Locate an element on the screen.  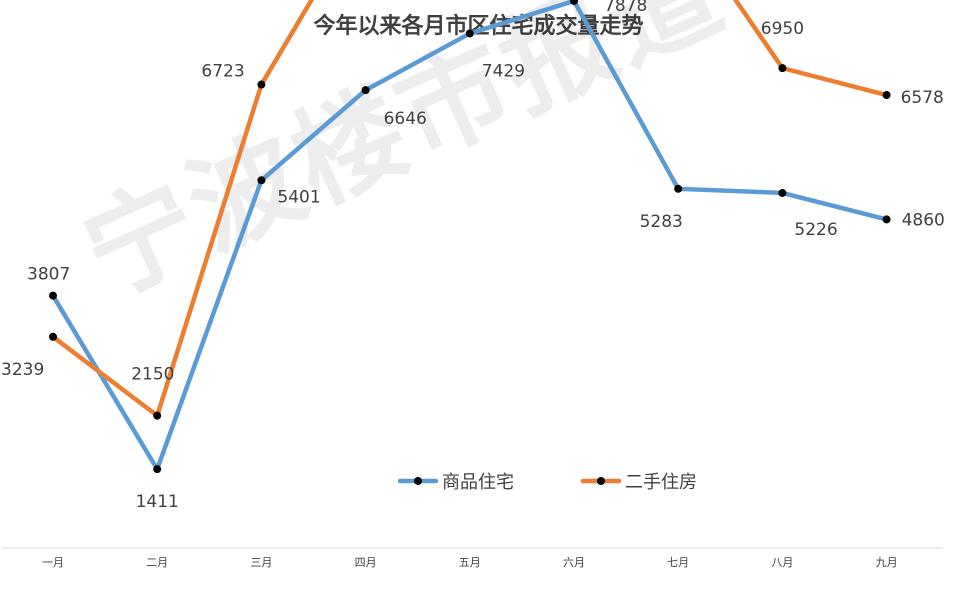
data-label-s2-1: 3239 is located at coordinates (22, 370).